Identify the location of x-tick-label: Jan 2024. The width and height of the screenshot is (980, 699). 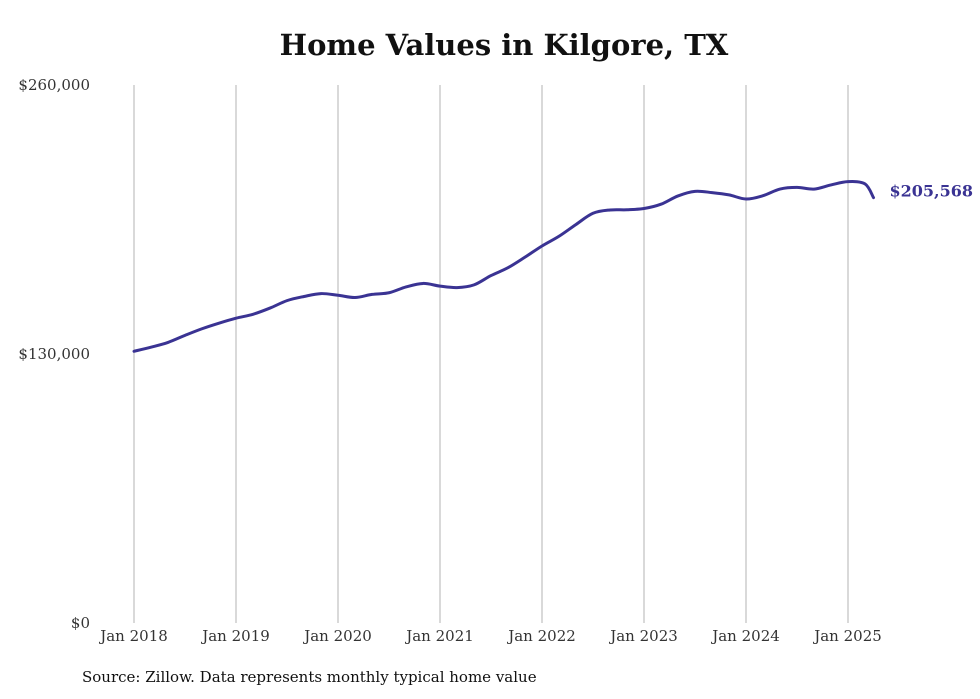
(745, 636).